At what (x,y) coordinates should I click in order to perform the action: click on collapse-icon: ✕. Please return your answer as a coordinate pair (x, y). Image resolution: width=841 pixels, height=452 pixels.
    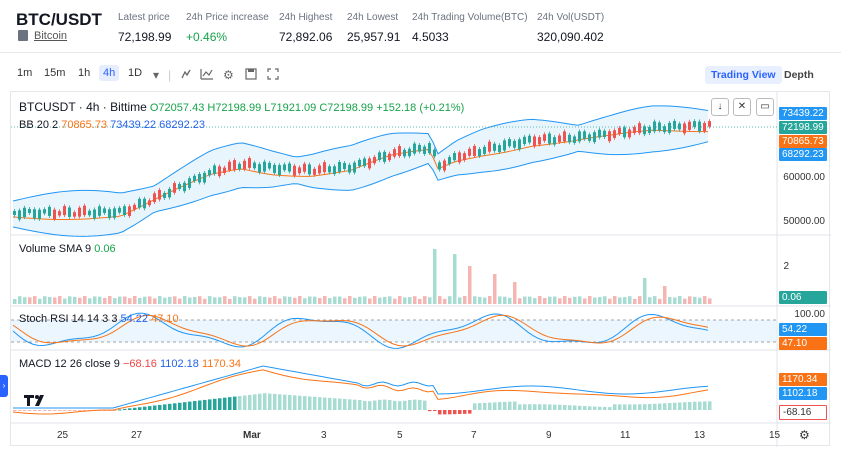
    Looking at the image, I should click on (742, 107).